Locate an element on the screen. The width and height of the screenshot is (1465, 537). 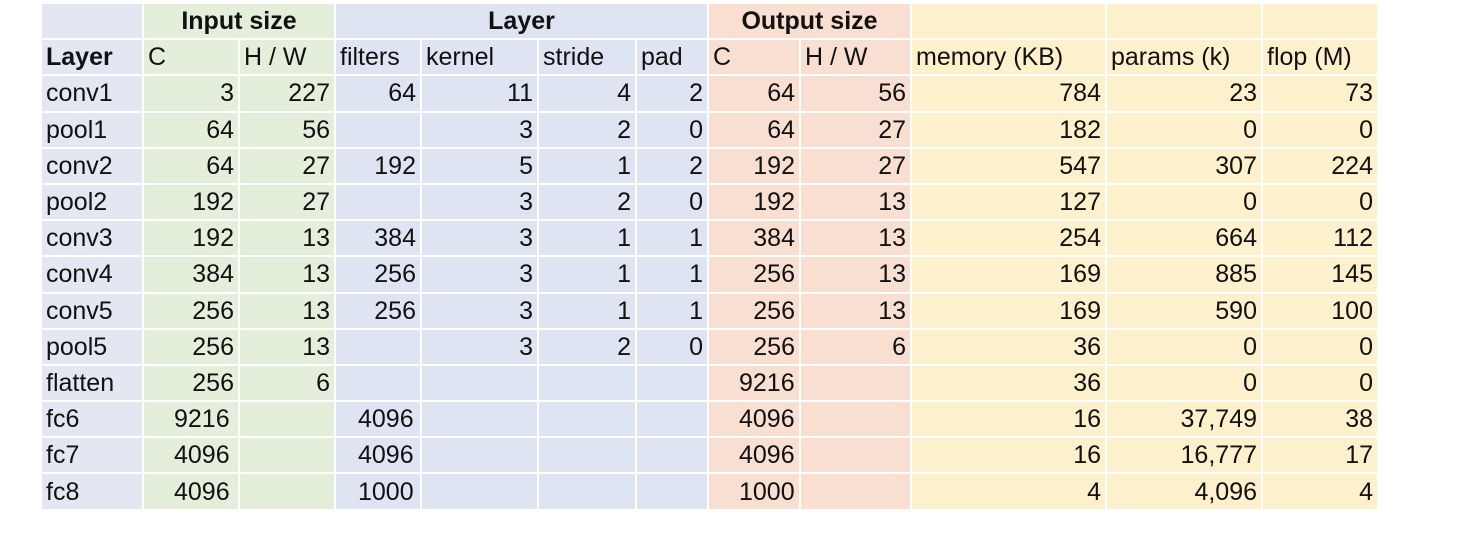
cell-flop: 17 is located at coordinates (1320, 455).